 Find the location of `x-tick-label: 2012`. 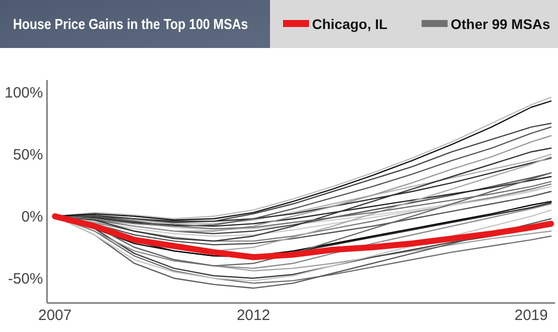

x-tick-label: 2012 is located at coordinates (253, 315).